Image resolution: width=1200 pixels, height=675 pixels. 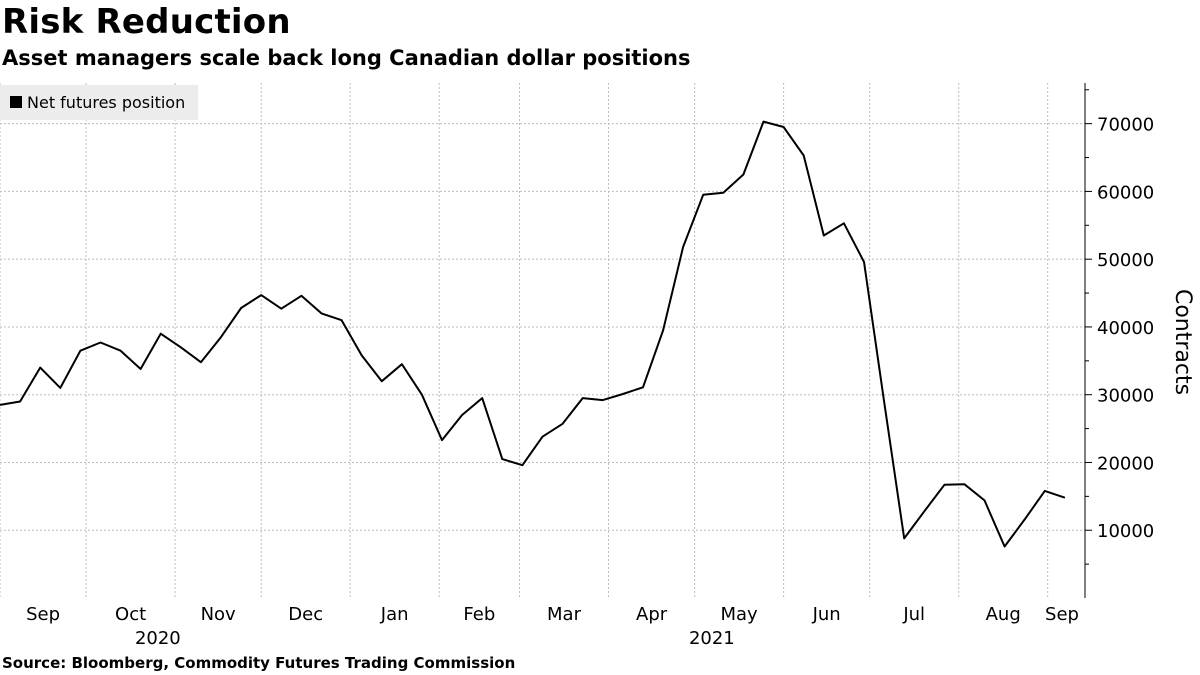 I want to click on y-tick-label: 20000, so click(x=1125, y=463).